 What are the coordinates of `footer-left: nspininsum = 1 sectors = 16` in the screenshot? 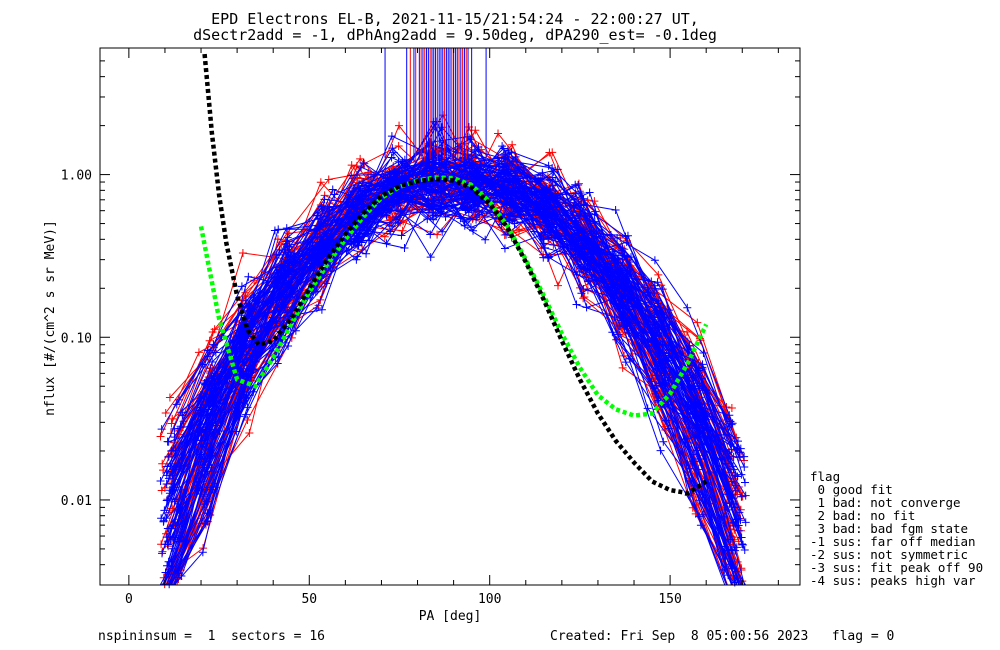 It's located at (211, 636).